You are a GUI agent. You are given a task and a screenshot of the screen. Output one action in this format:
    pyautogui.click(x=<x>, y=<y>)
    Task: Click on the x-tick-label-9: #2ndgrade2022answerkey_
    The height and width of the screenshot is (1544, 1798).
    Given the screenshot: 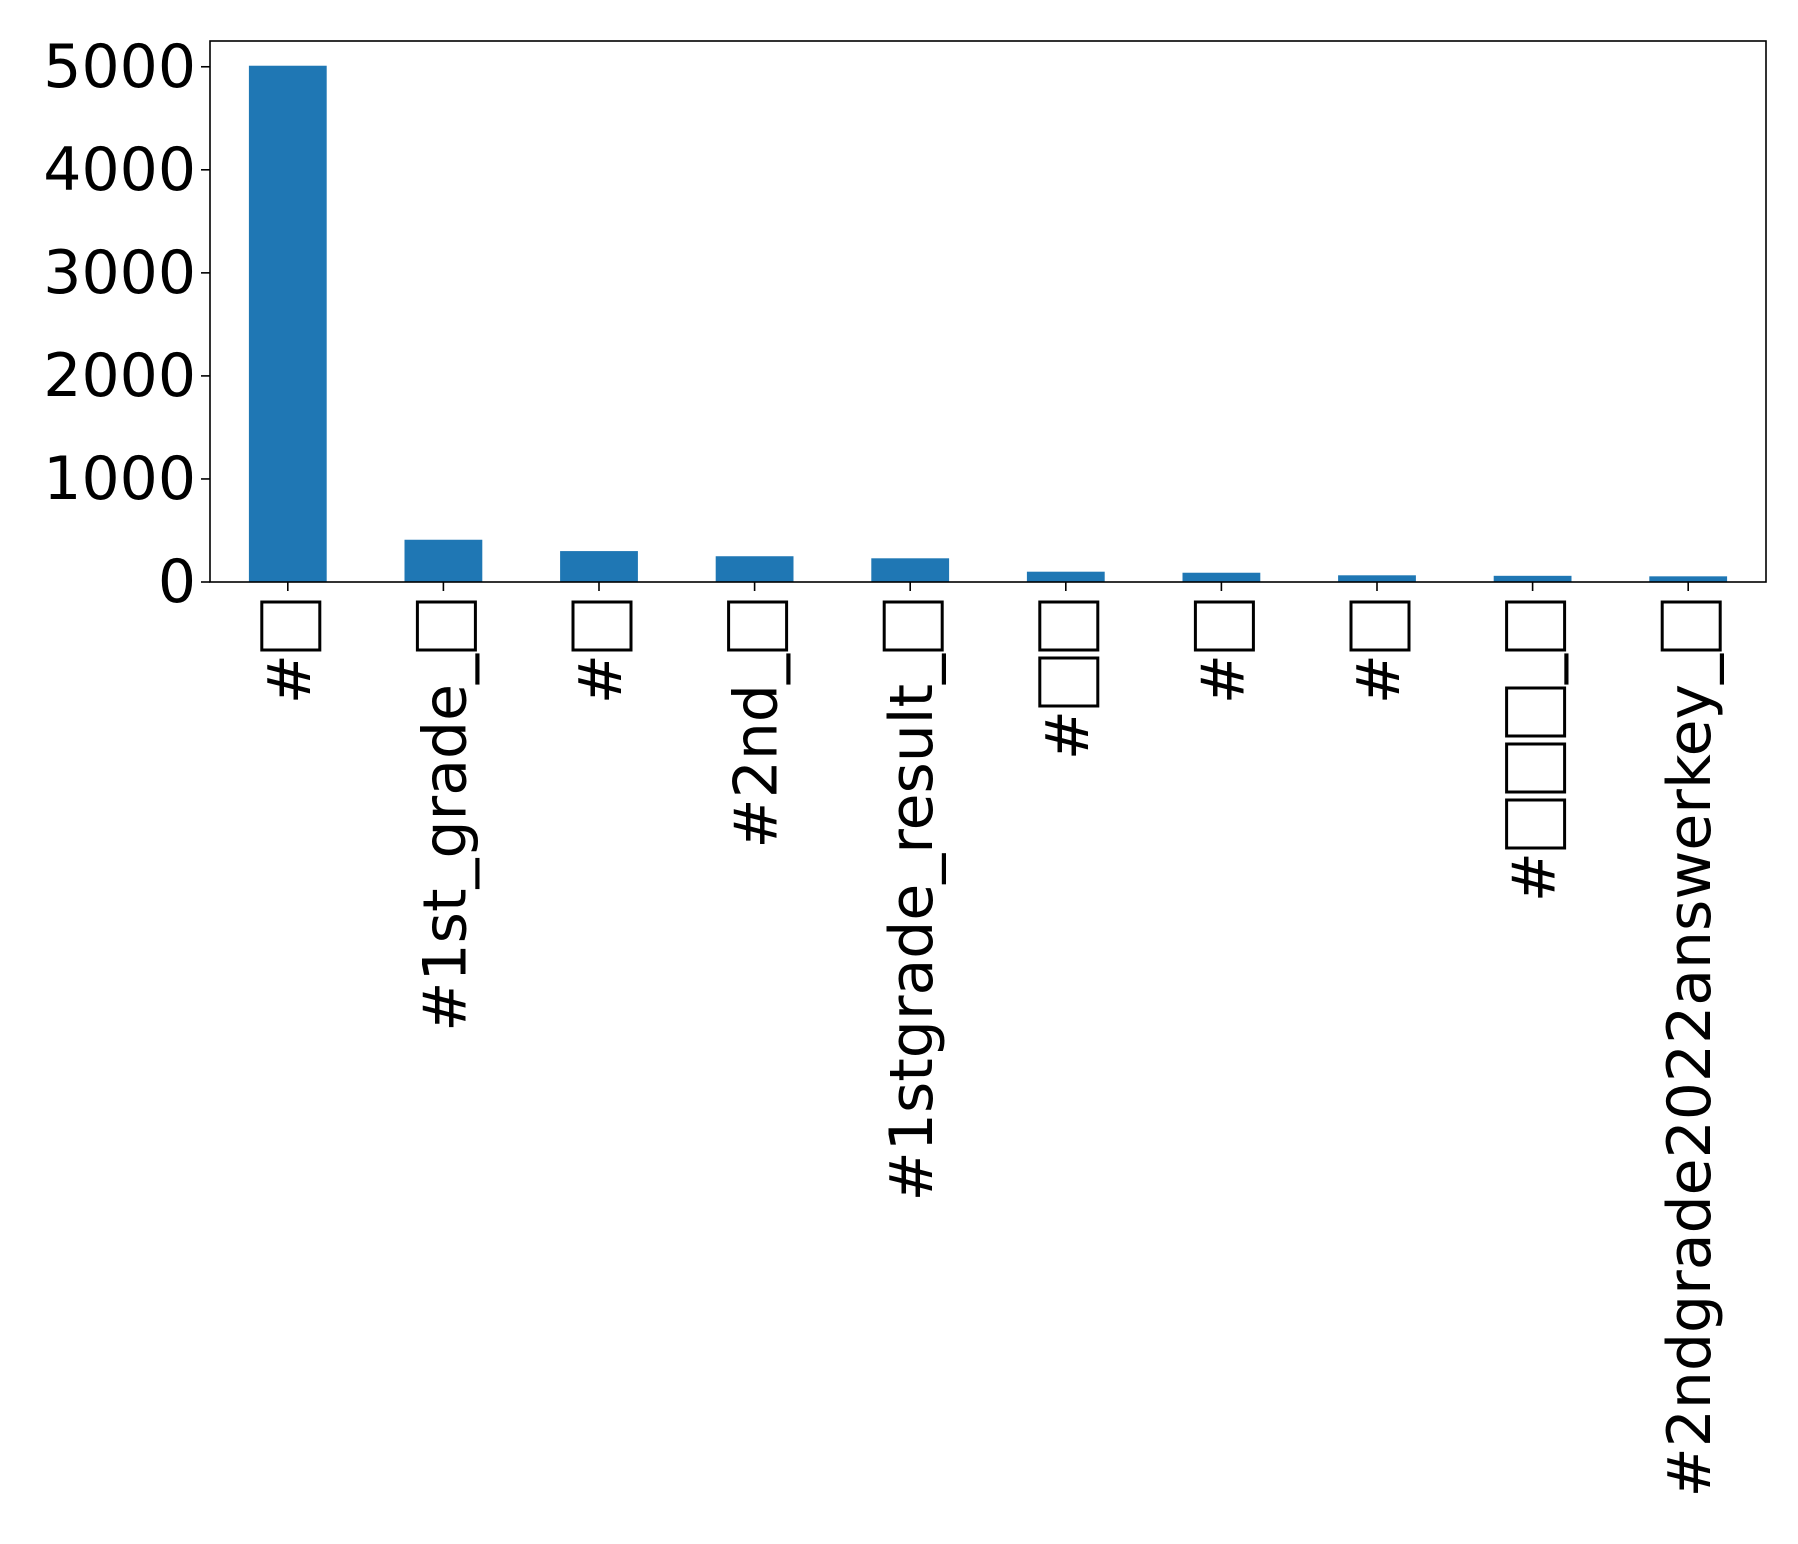 What is the action you would take?
    pyautogui.click(x=1690, y=1049)
    